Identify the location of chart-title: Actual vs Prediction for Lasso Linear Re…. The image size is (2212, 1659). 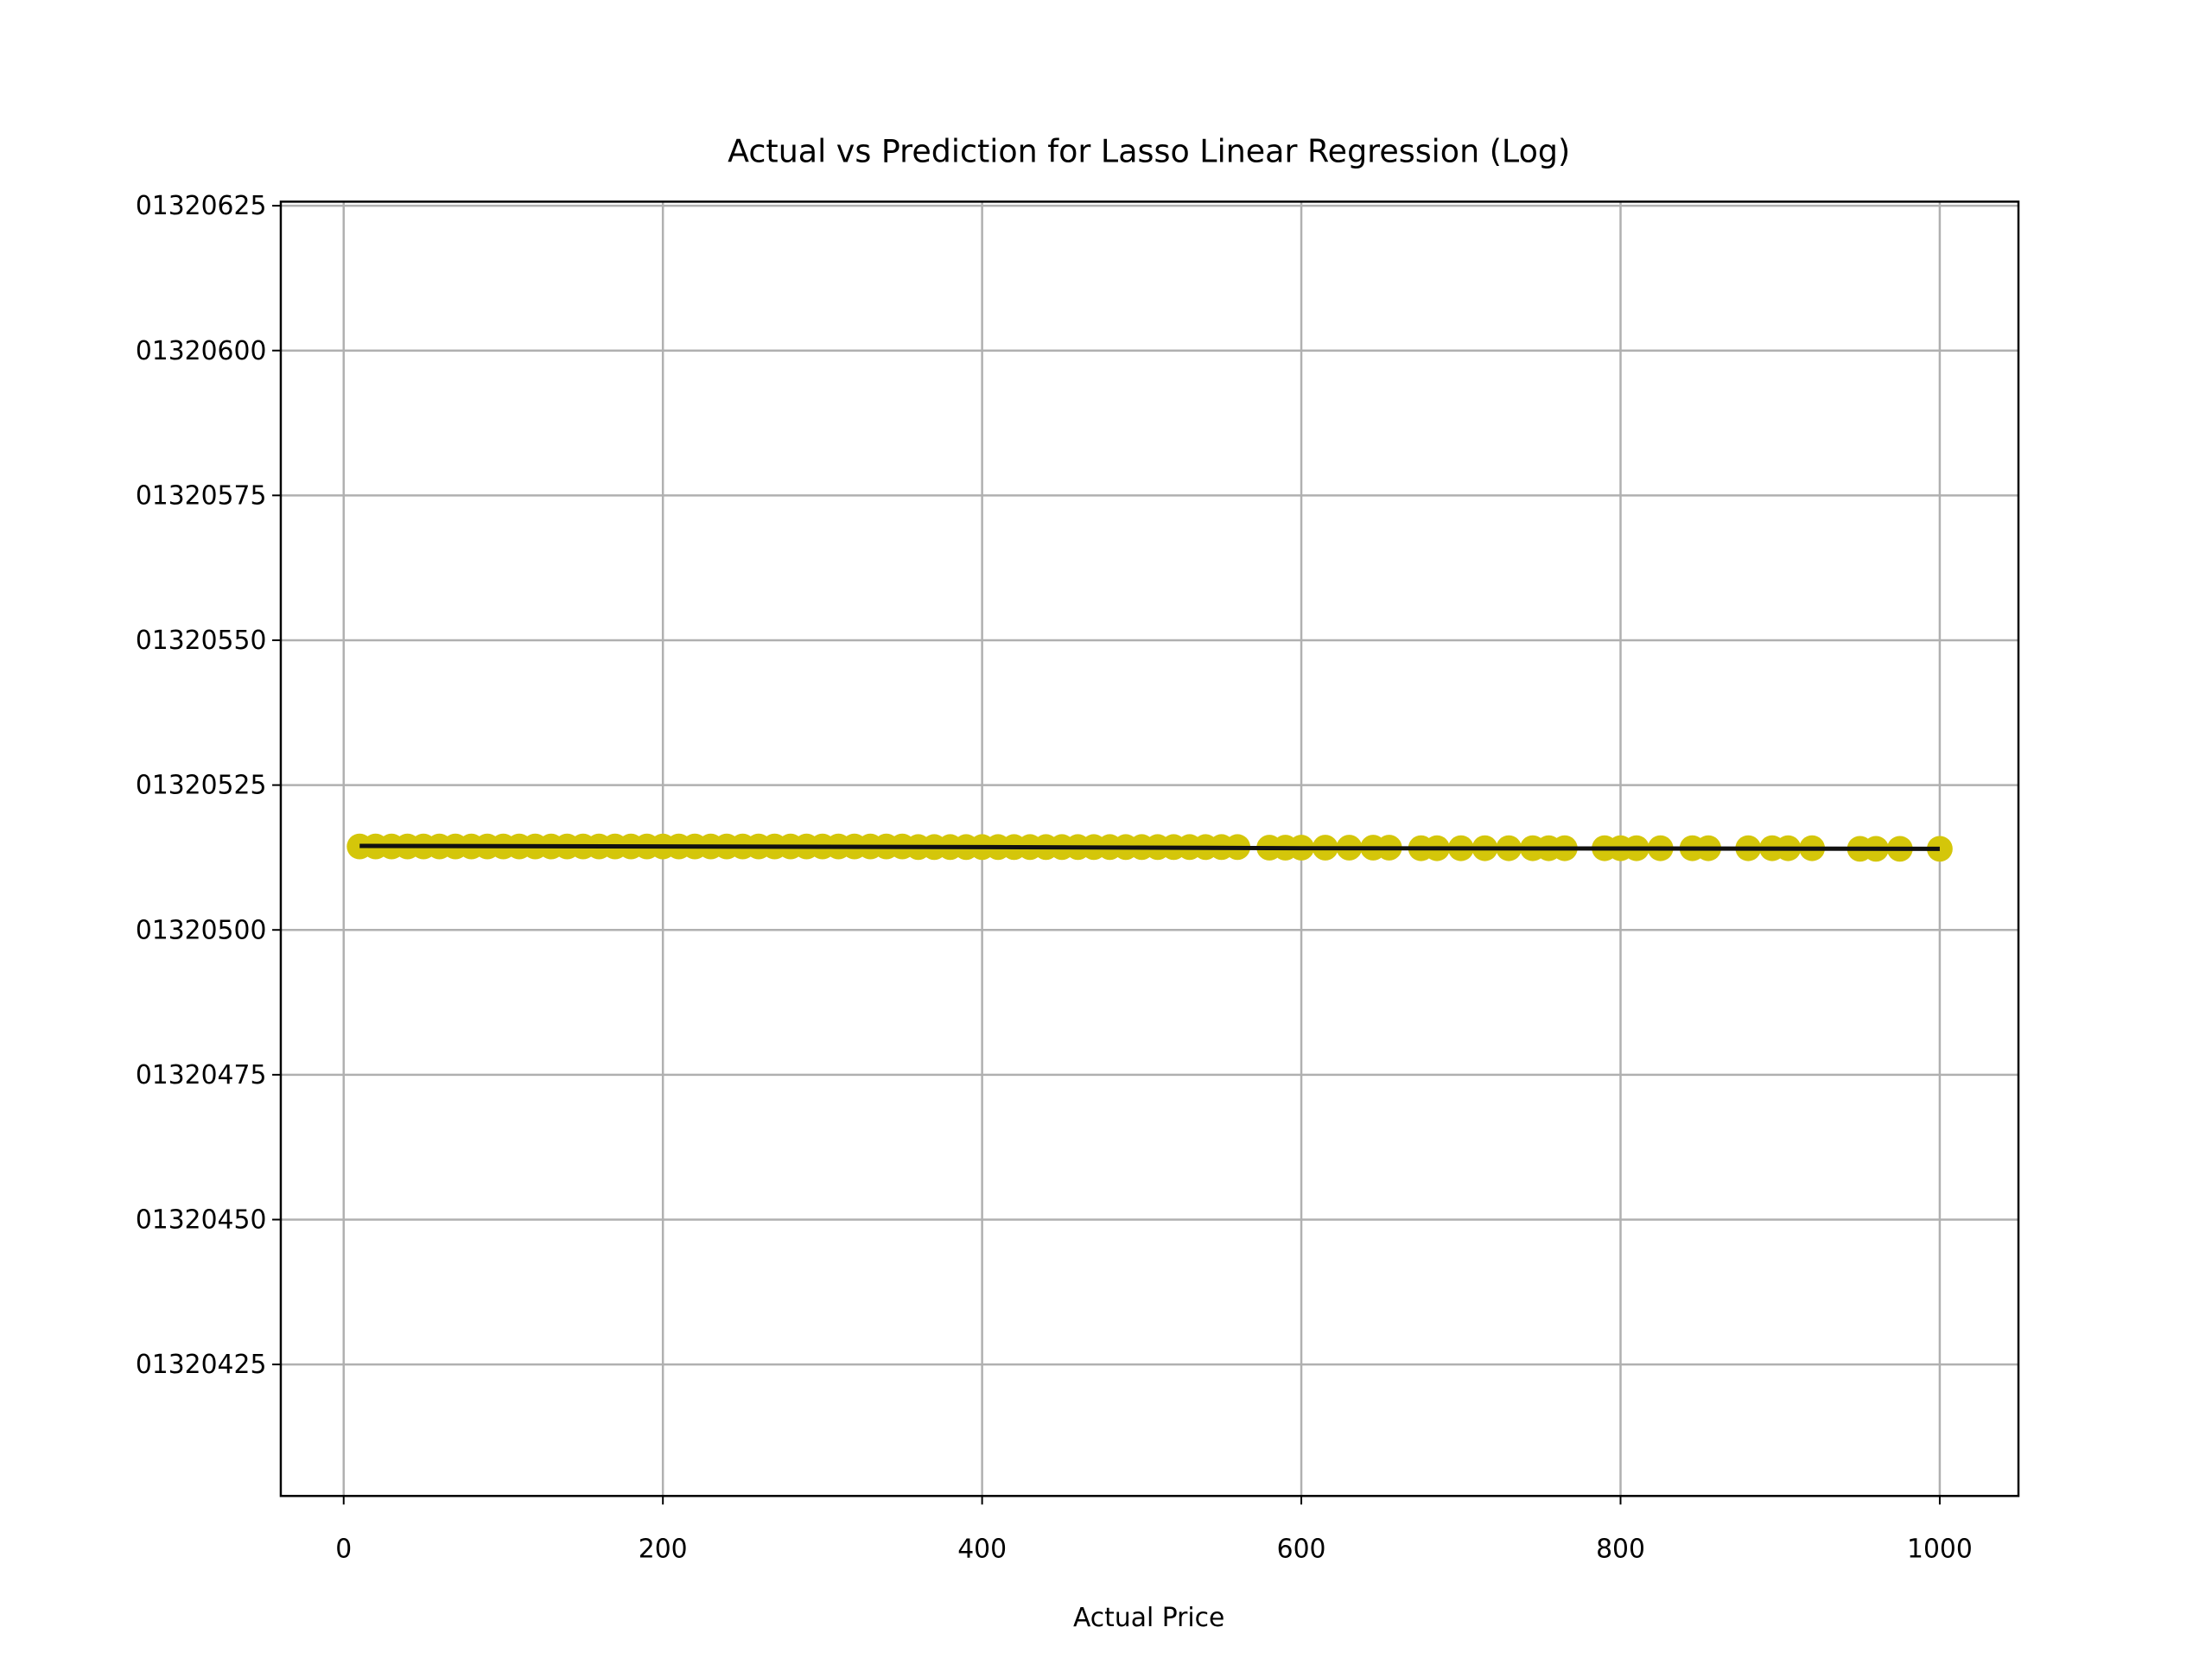
(1149, 151).